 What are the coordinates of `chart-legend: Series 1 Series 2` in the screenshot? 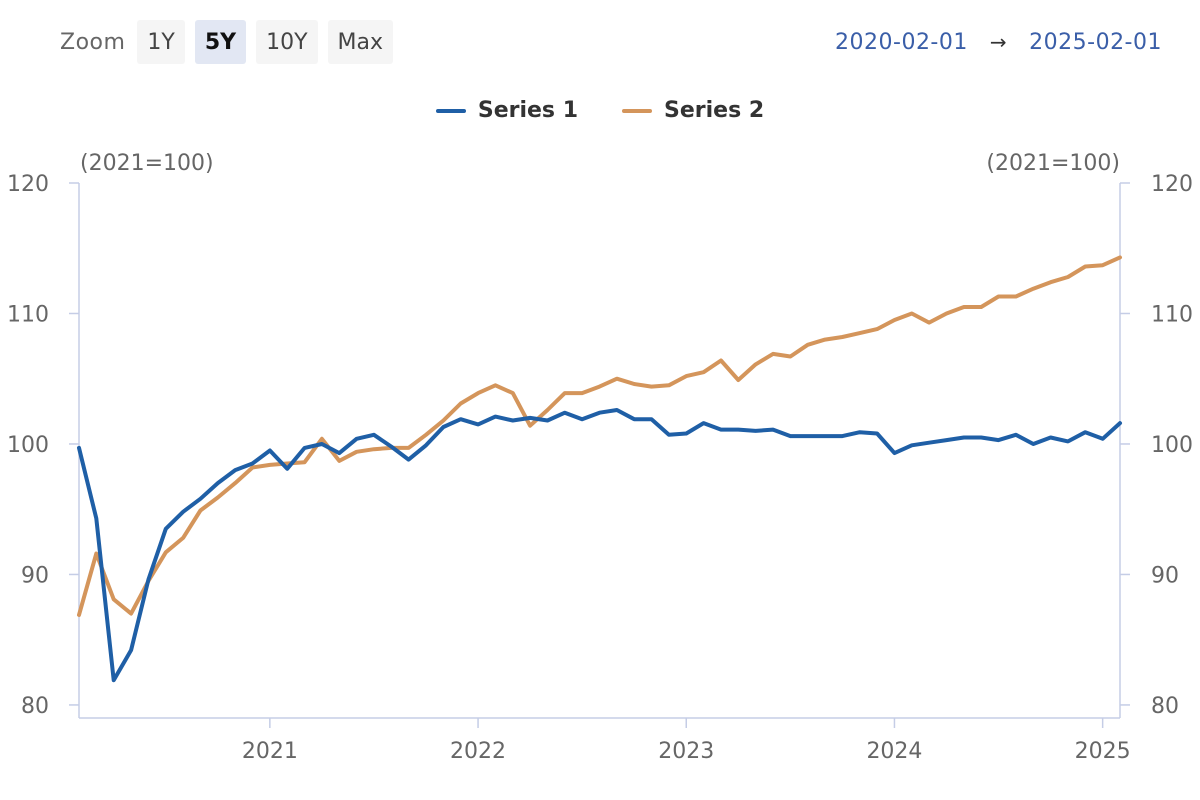 It's located at (600, 110).